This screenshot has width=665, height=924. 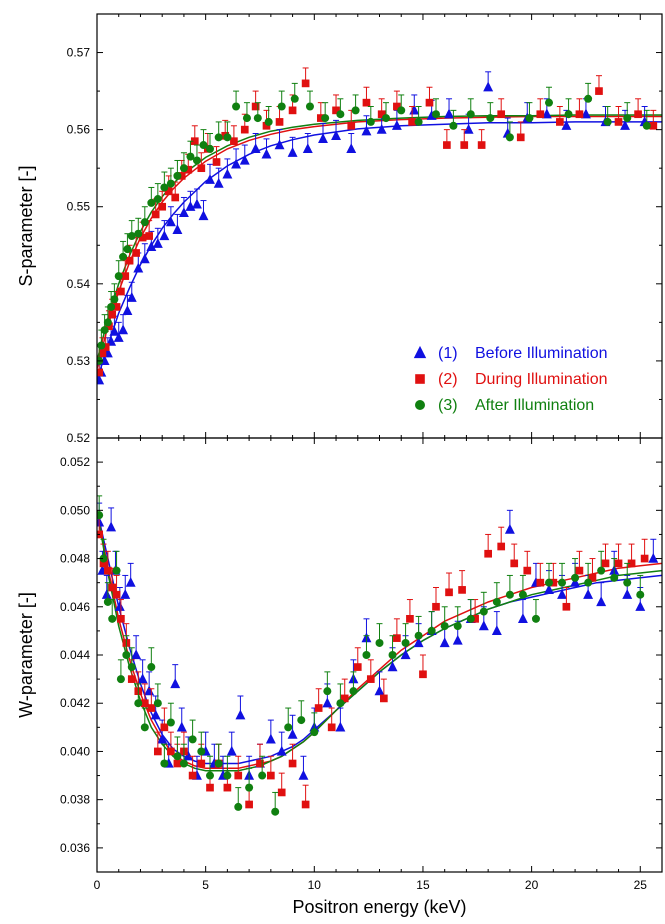 I want to click on y-tick-label: 0.56, so click(x=79, y=130).